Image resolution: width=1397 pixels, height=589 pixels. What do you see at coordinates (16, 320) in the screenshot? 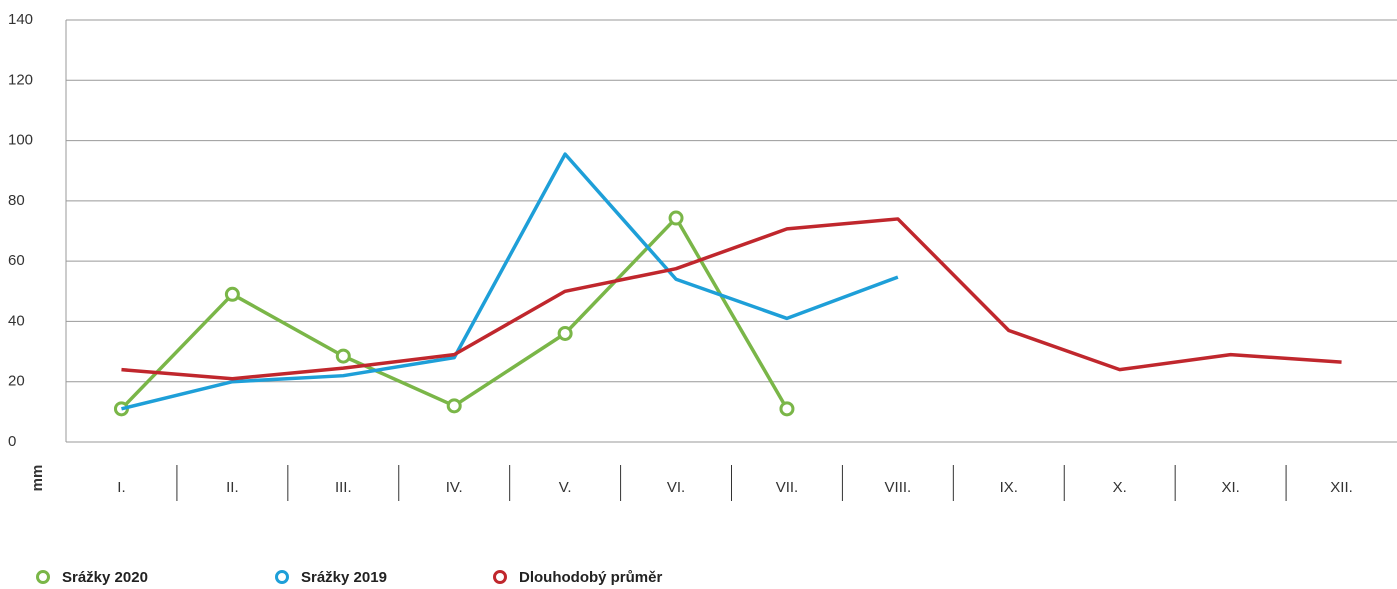
I see `y-tick-label: 40` at bounding box center [16, 320].